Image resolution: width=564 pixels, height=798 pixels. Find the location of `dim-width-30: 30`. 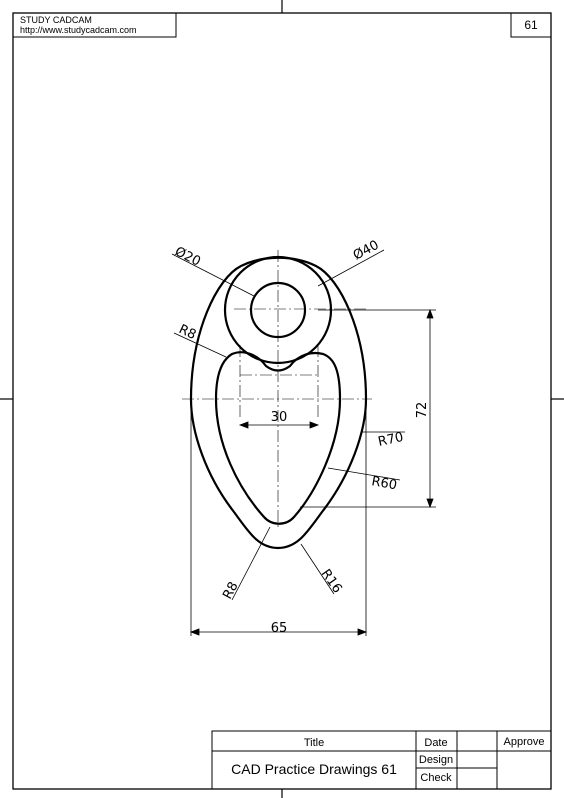

dim-width-30: 30 is located at coordinates (279, 417).